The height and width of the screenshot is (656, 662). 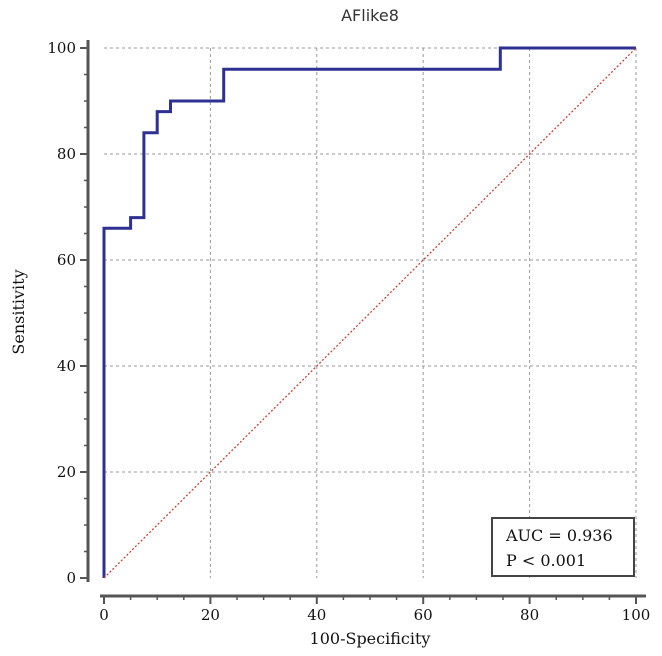 I want to click on y-tick-label: 100, so click(x=61, y=48).